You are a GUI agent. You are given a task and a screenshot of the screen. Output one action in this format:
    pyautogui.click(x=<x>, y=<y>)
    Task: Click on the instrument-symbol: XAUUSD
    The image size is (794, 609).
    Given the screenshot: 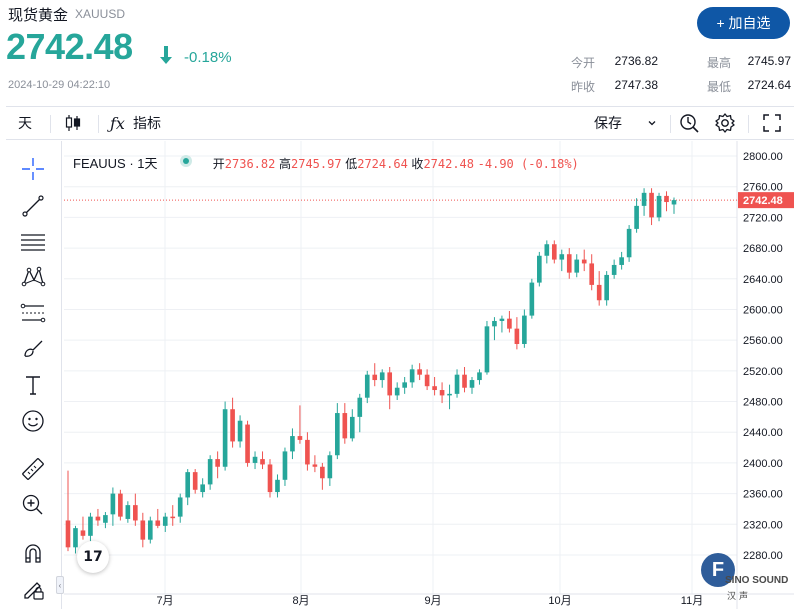 What is the action you would take?
    pyautogui.click(x=100, y=14)
    